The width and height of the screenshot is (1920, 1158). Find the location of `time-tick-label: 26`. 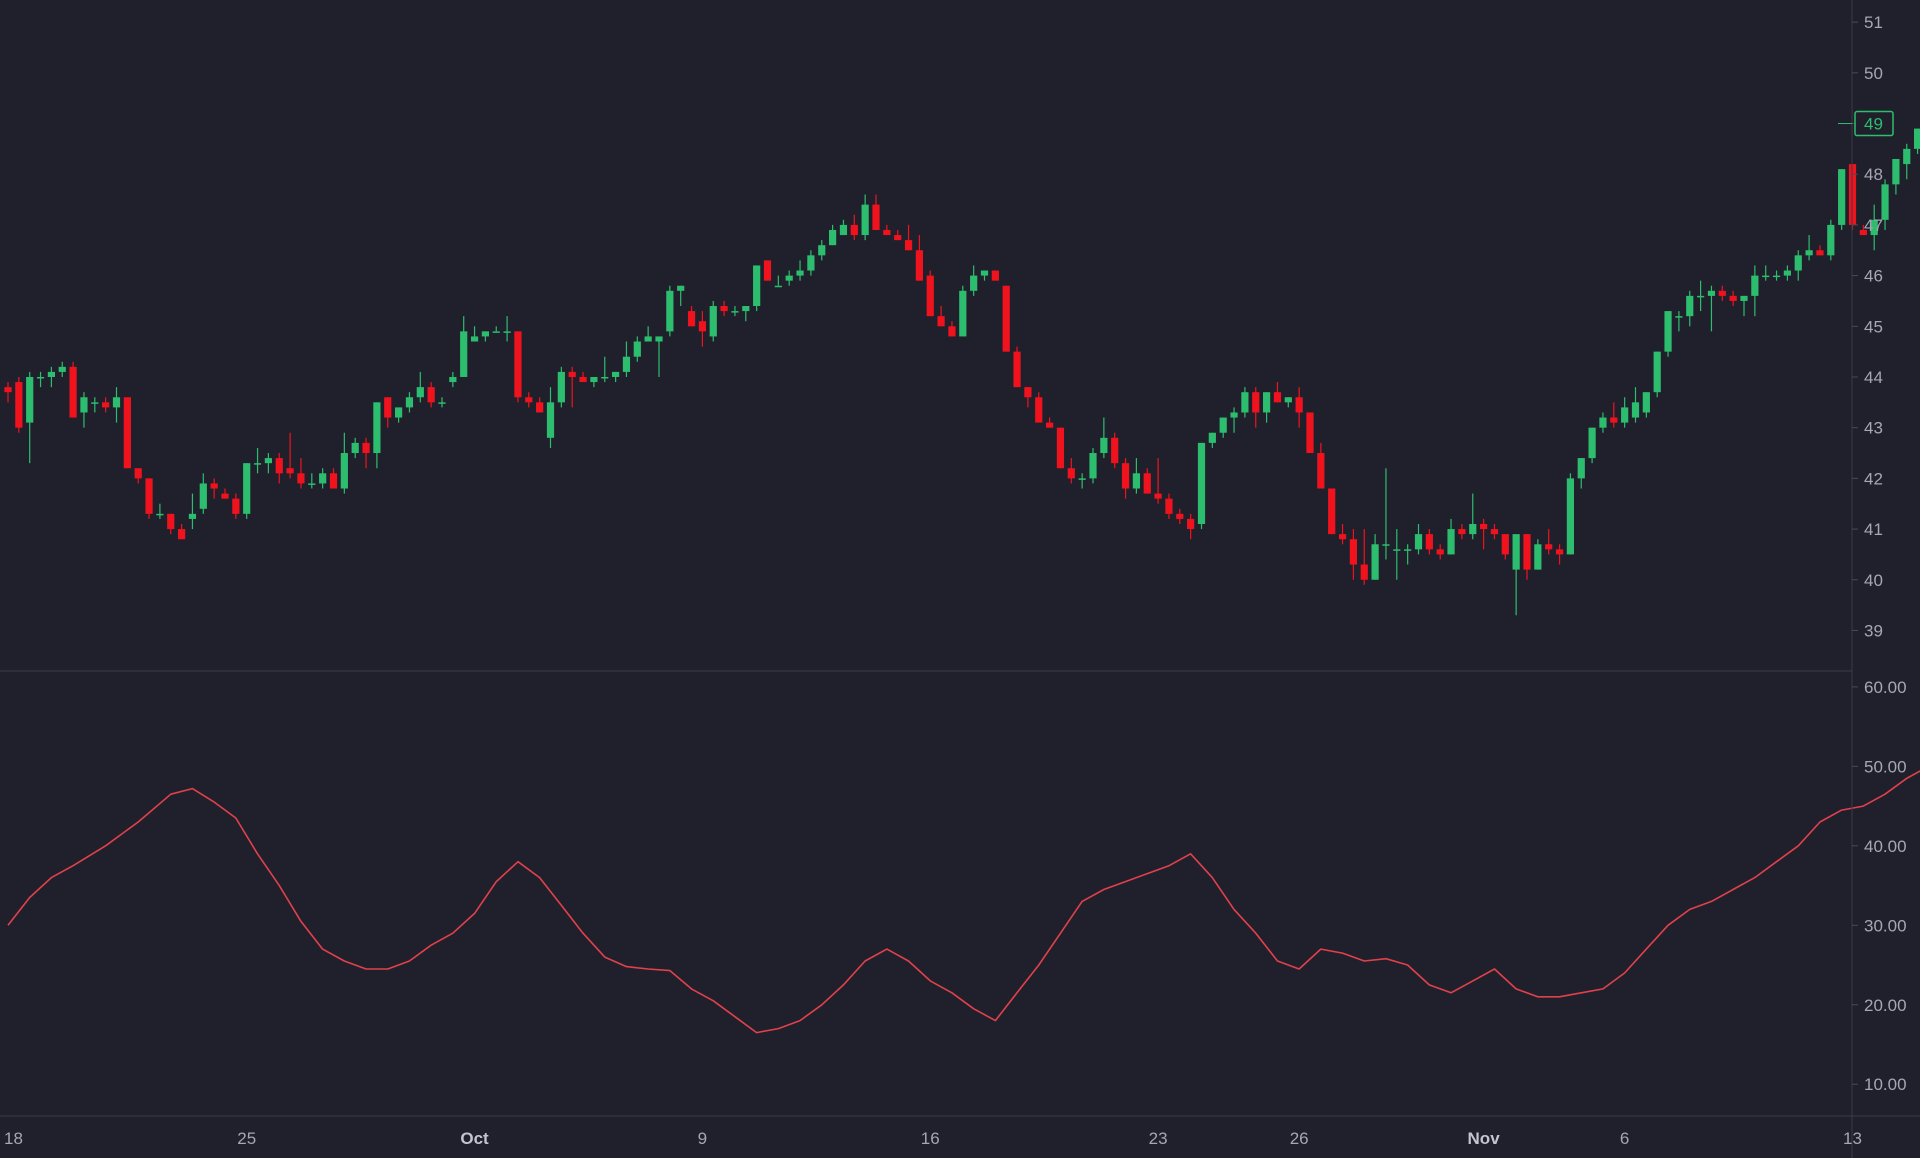

time-tick-label: 26 is located at coordinates (1299, 1138).